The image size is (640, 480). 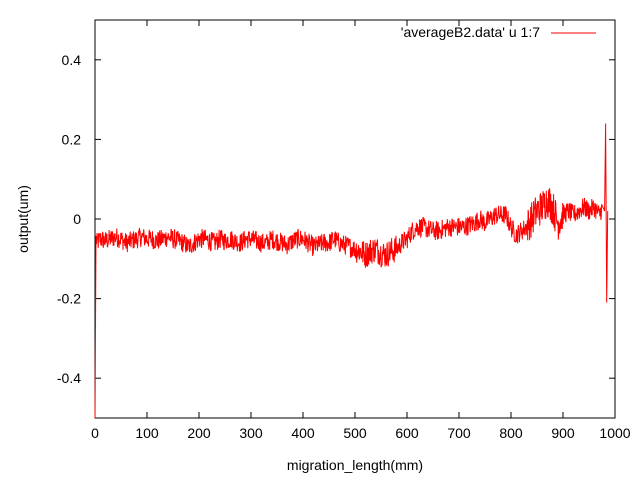 I want to click on x-tick-label: 300, so click(x=251, y=433).